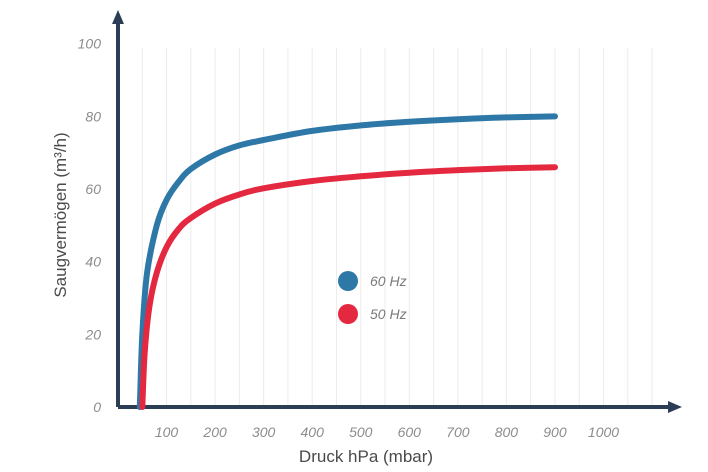 The height and width of the screenshot is (472, 708). I want to click on y-tick-label: 80, so click(93, 116).